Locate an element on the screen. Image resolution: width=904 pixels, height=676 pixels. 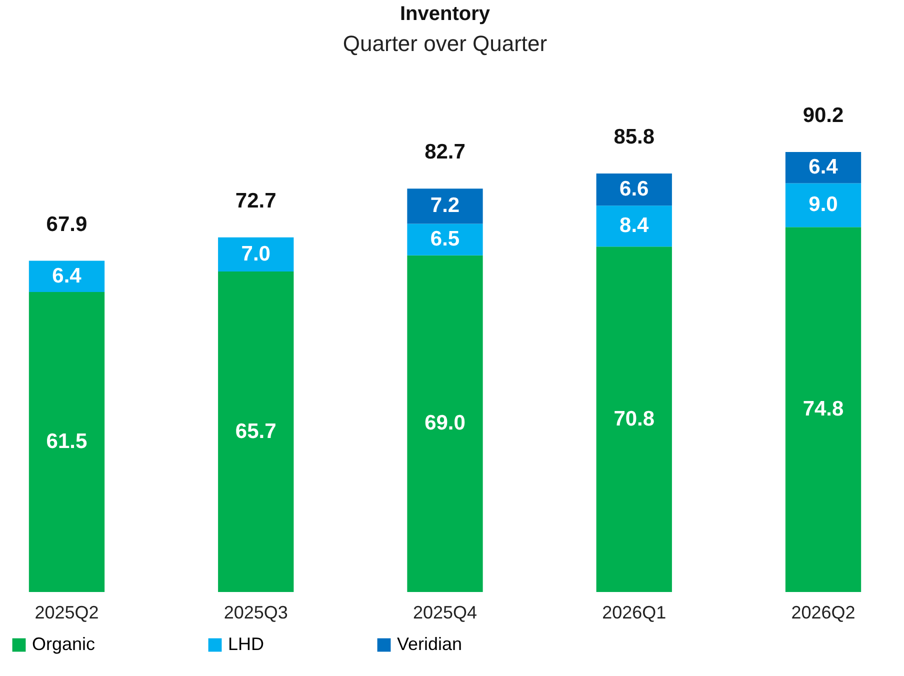
total-label: 90.2 is located at coordinates (823, 115).